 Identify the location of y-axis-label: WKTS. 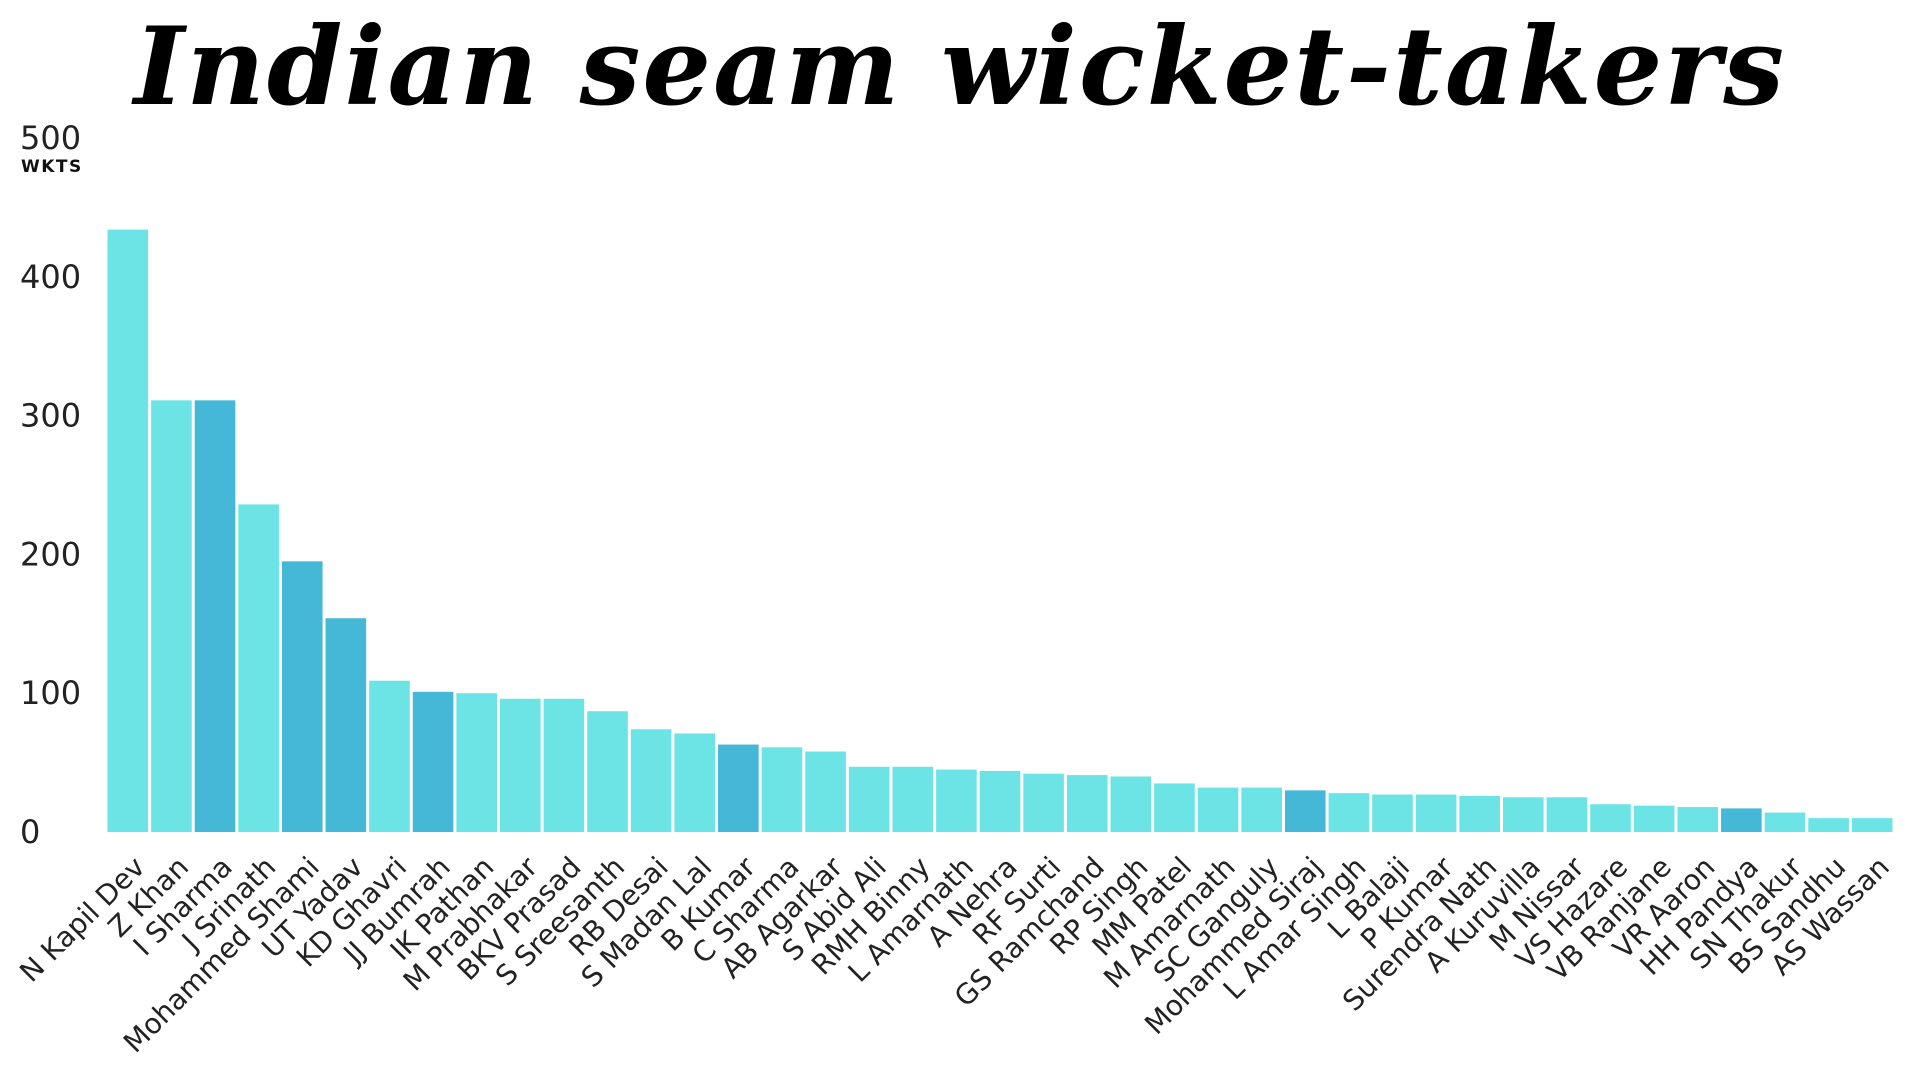
(52, 167).